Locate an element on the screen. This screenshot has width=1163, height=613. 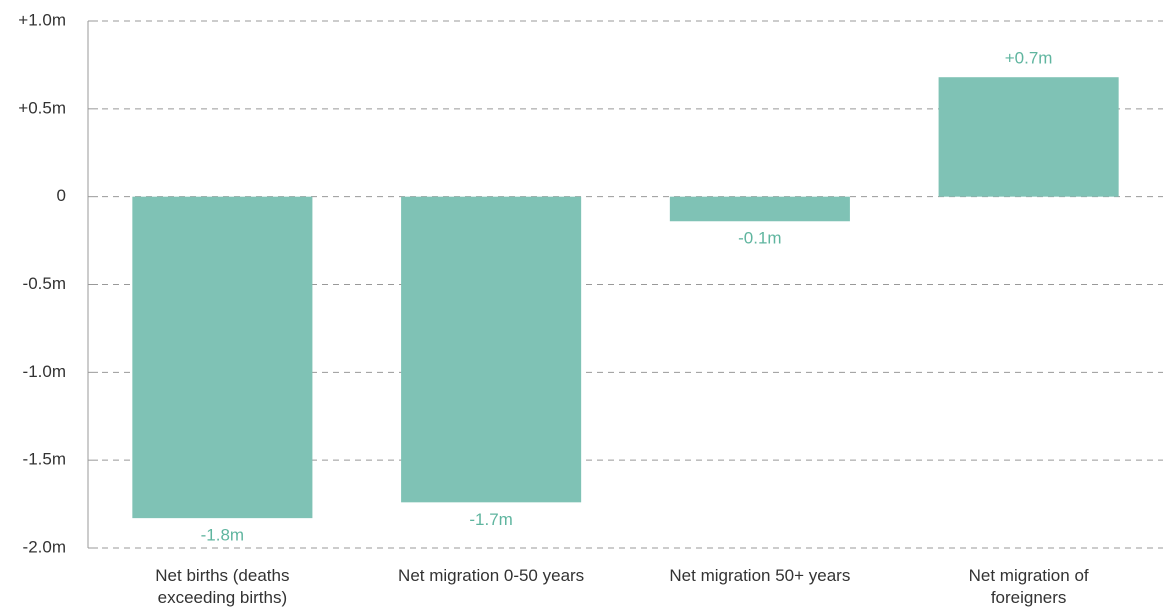
y-tick-label: -2.0m is located at coordinates (44, 546).